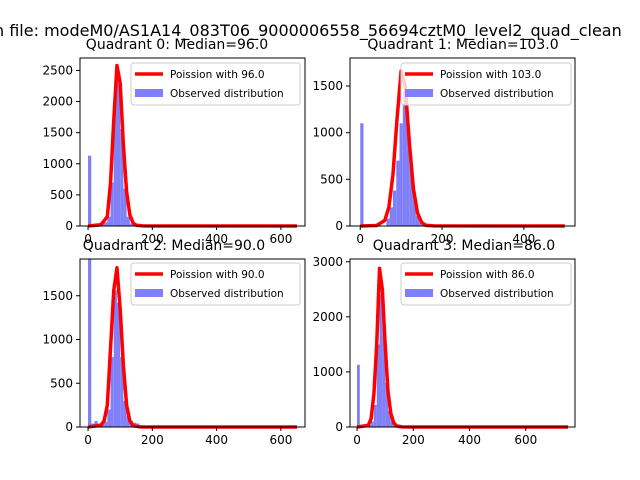 Image resolution: width=640 pixels, height=480 pixels. What do you see at coordinates (327, 262) in the screenshot?
I see `y-tick-label: 3000` at bounding box center [327, 262].